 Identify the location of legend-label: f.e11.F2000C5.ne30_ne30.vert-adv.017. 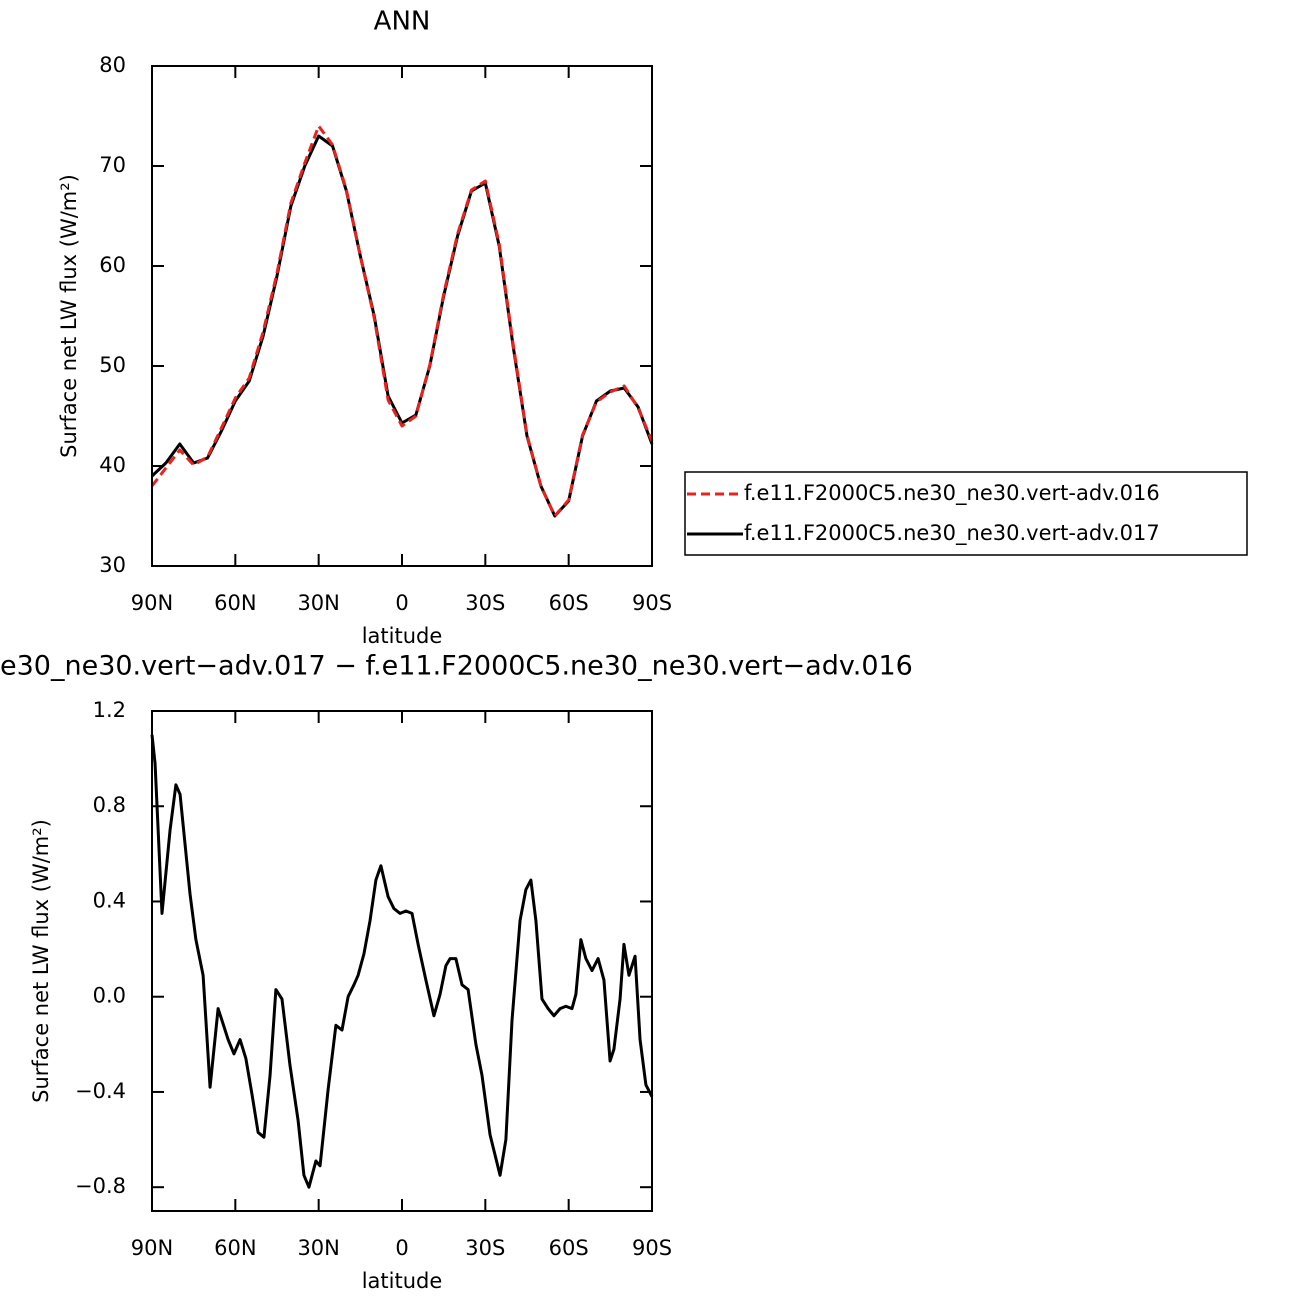
(952, 533).